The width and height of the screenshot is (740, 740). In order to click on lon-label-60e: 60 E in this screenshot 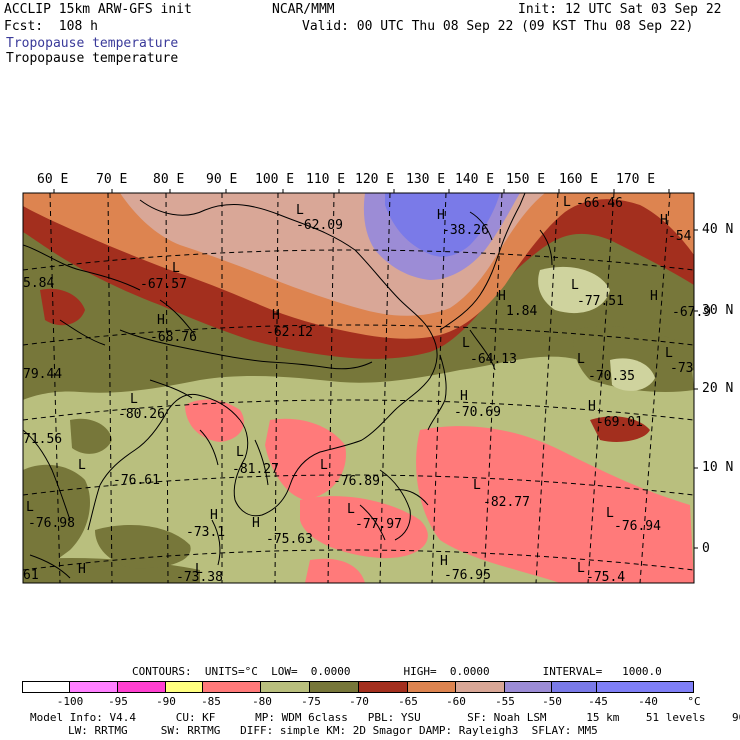, I will do `click(53, 179)`.